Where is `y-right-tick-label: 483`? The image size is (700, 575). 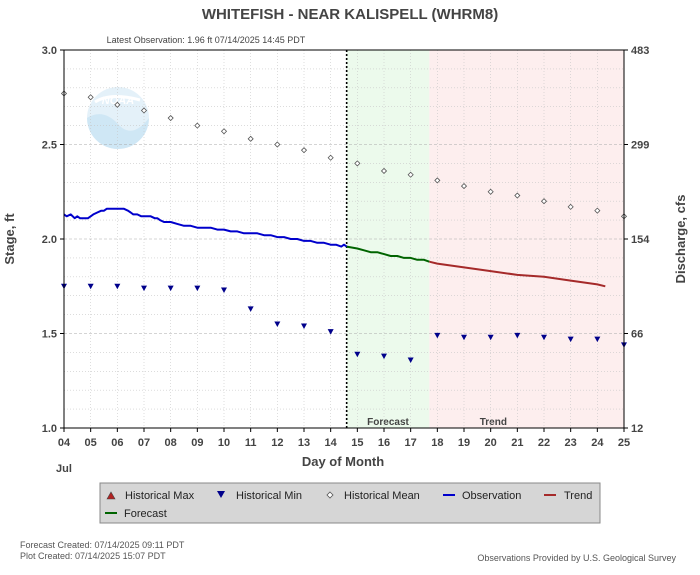
y-right-tick-label: 483 is located at coordinates (640, 51).